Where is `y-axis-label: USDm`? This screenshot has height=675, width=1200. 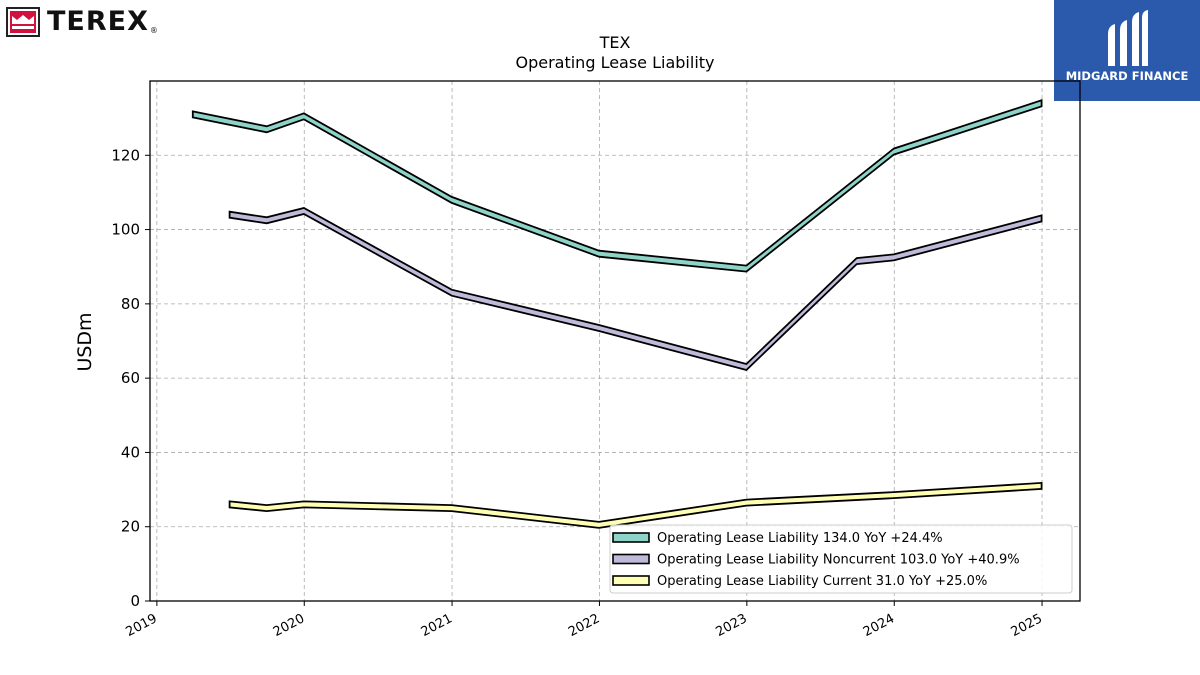 y-axis-label: USDm is located at coordinates (85, 341).